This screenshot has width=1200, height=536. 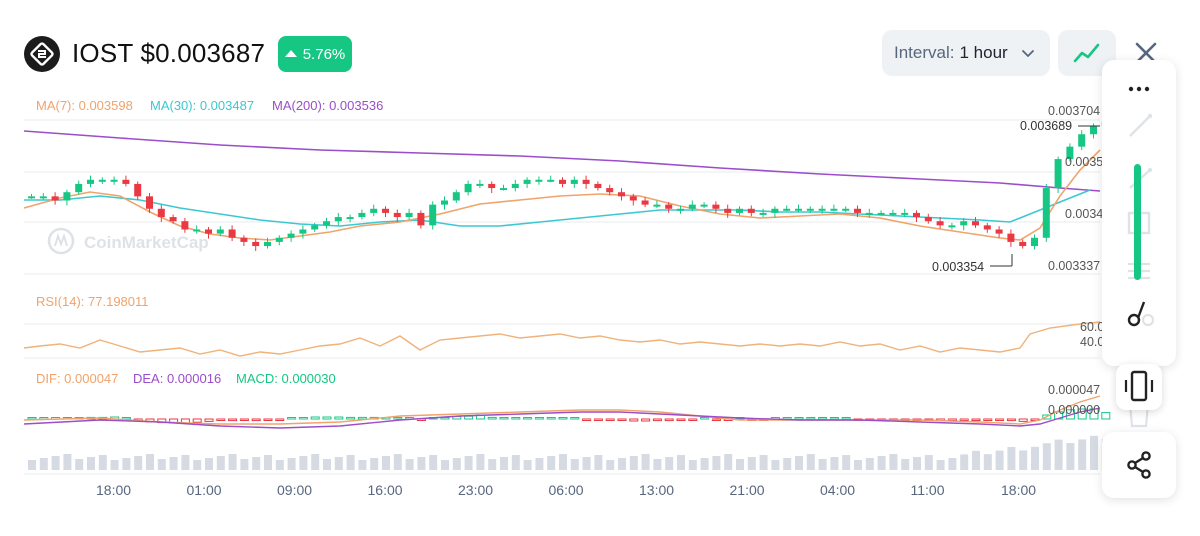 What do you see at coordinates (747, 490) in the screenshot?
I see `time-axis-label: 21:00` at bounding box center [747, 490].